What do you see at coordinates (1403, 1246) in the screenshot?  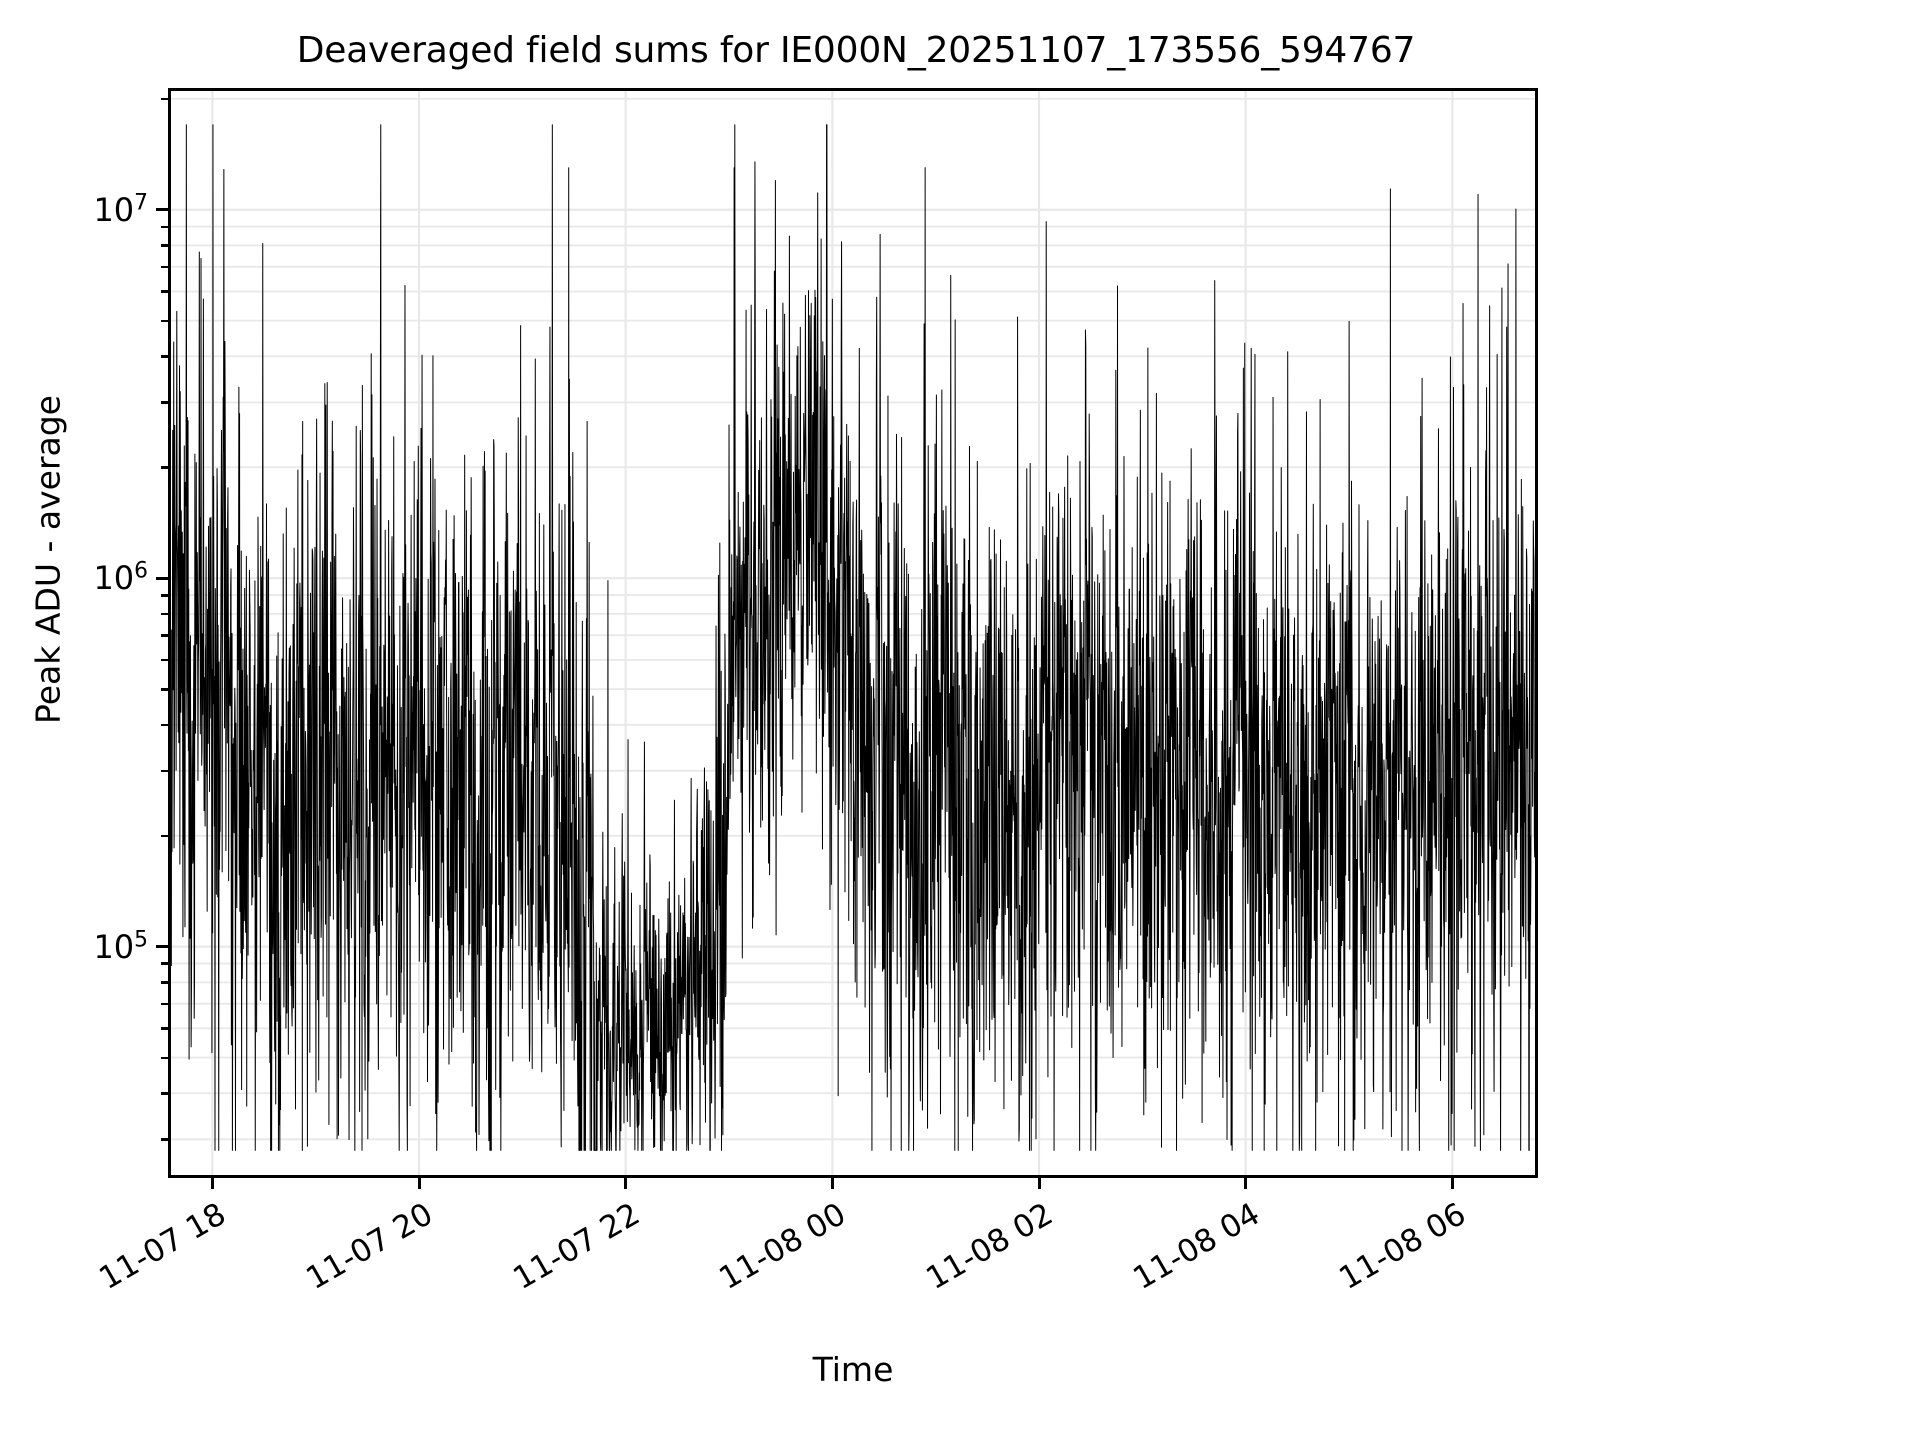 I see `x-tick-label: 11-08 06` at bounding box center [1403, 1246].